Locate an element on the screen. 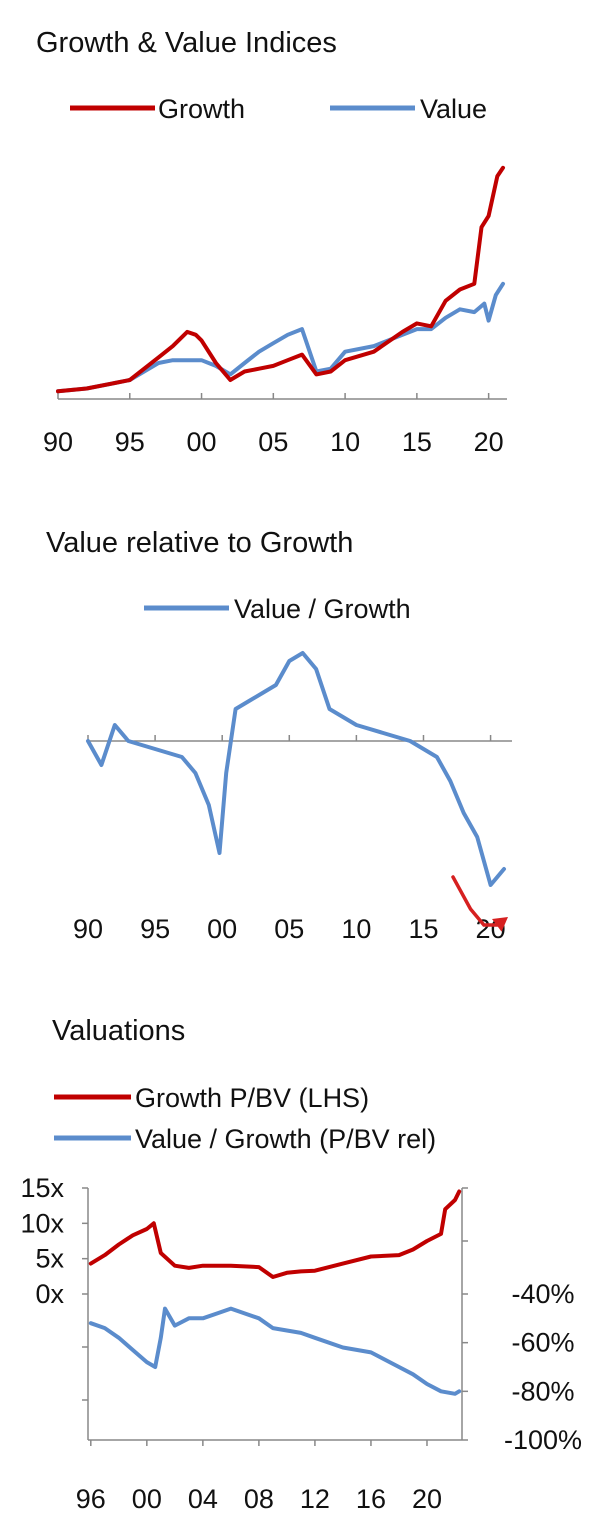  chart-title: Growth & Value Indices is located at coordinates (186, 43).